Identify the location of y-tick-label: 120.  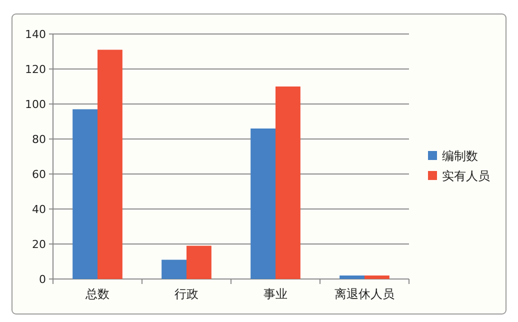
(35, 69).